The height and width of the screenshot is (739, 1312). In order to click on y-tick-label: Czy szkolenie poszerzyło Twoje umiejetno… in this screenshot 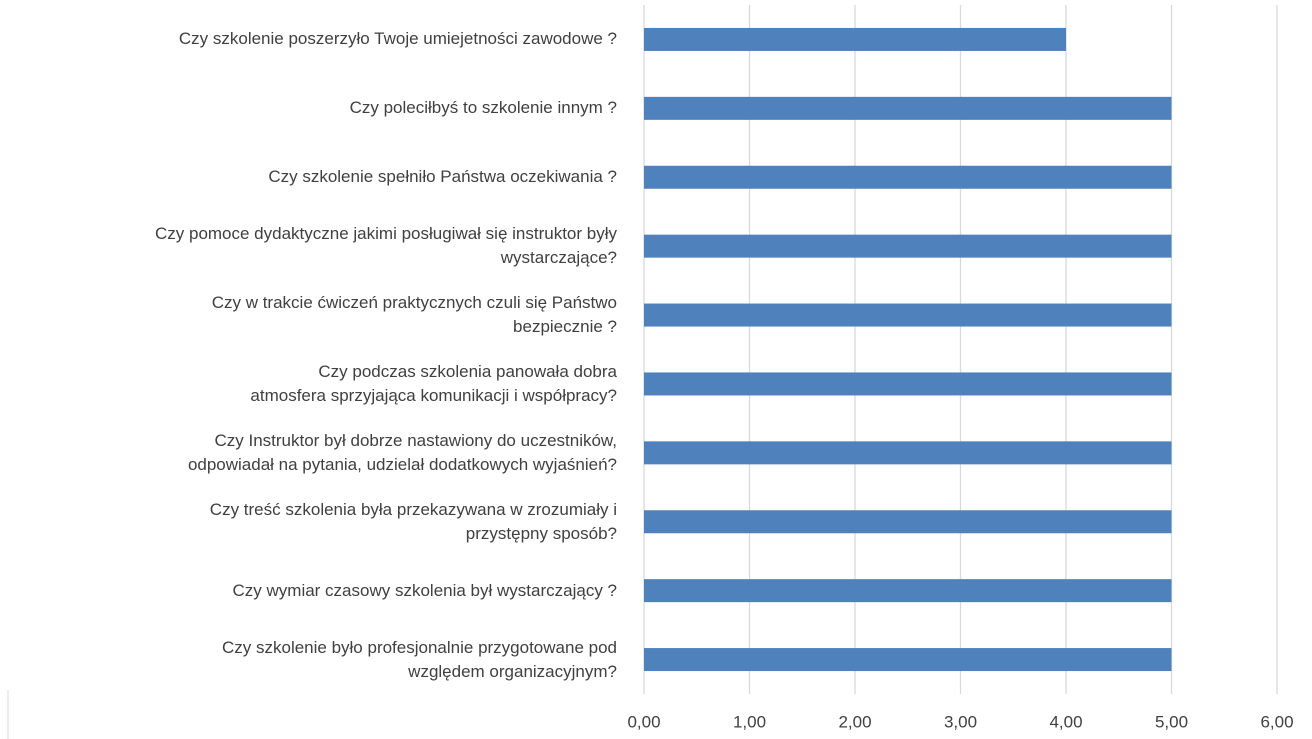, I will do `click(397, 39)`.